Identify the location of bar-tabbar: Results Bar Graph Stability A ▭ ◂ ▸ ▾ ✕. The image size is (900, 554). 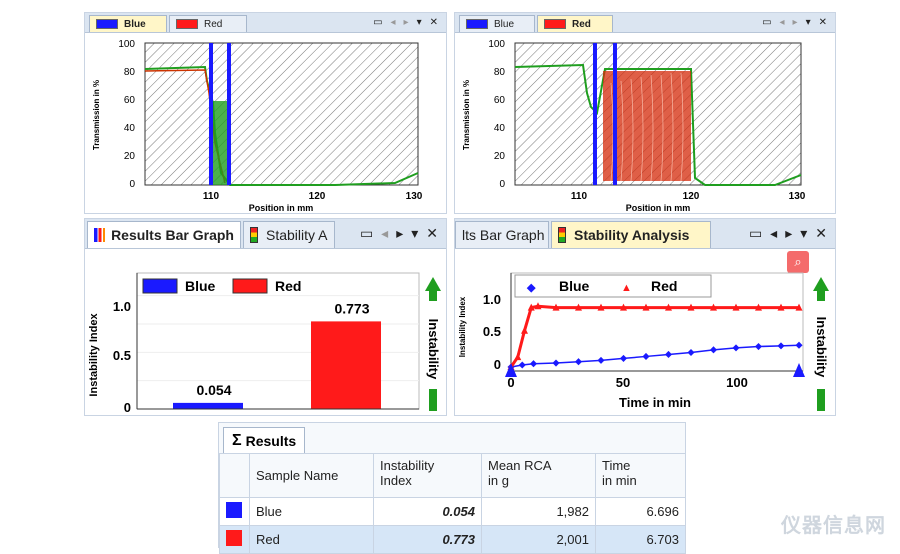
(265, 234).